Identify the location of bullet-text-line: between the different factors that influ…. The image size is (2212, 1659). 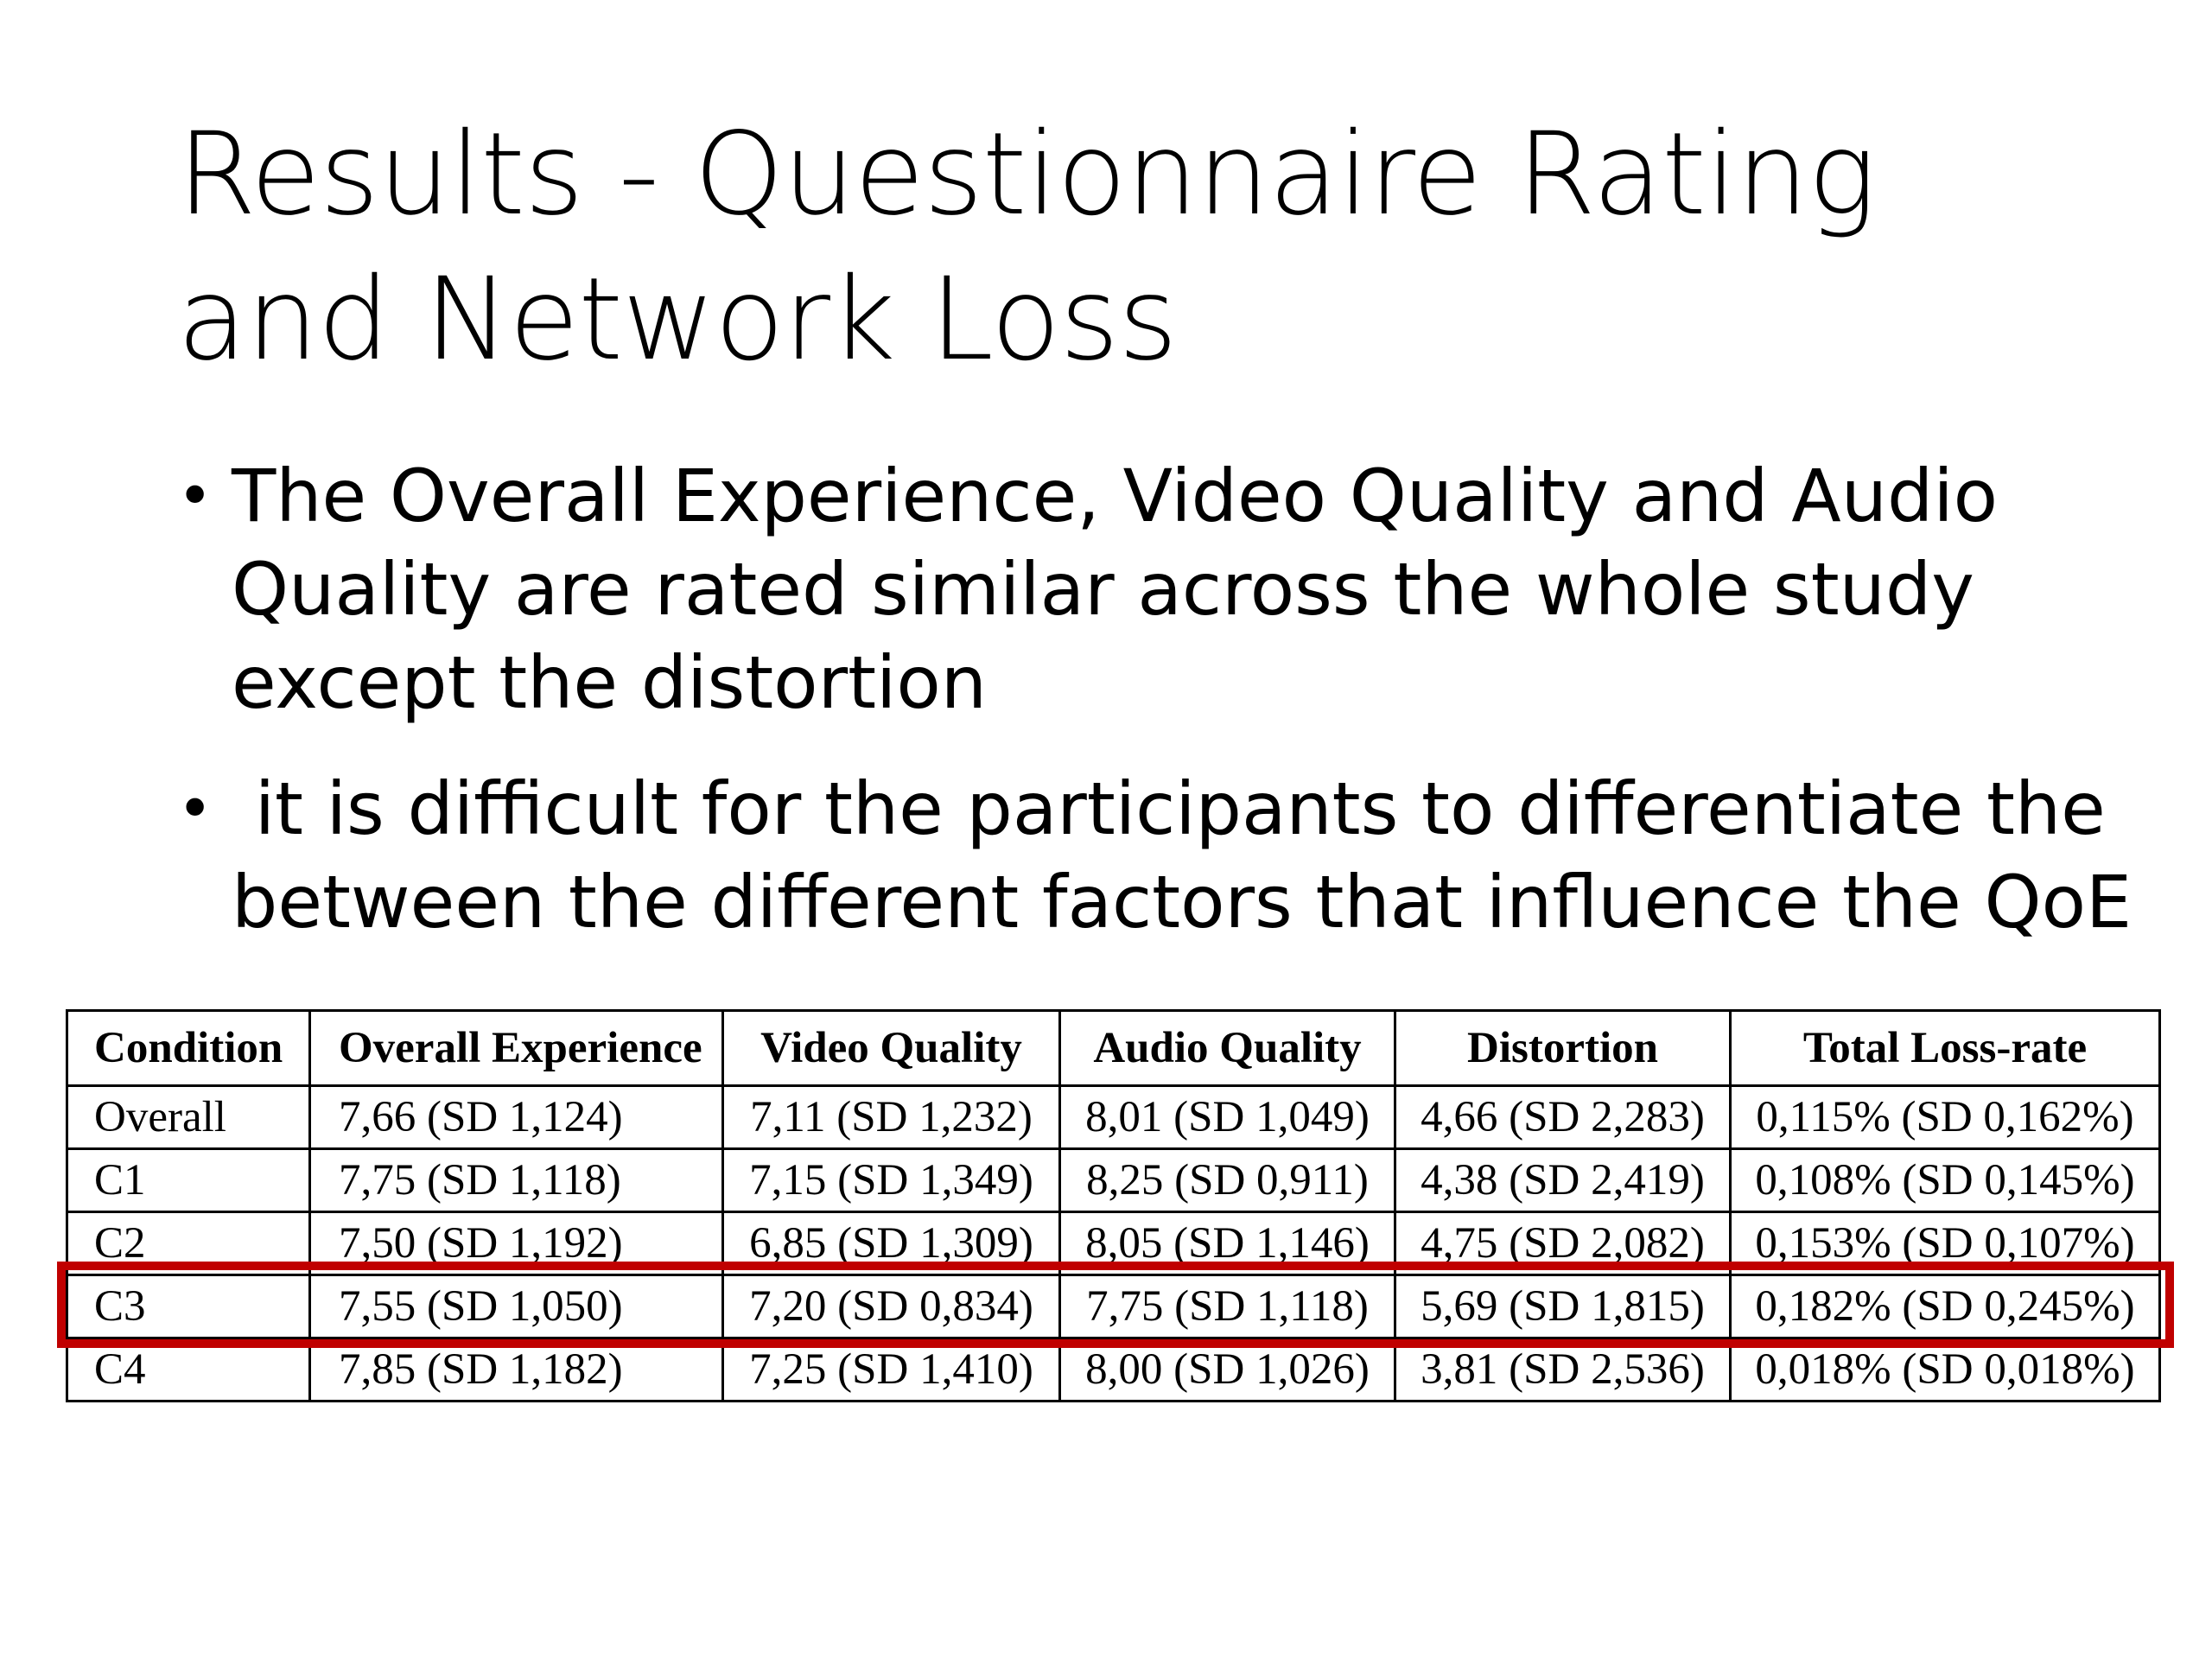
(1182, 902).